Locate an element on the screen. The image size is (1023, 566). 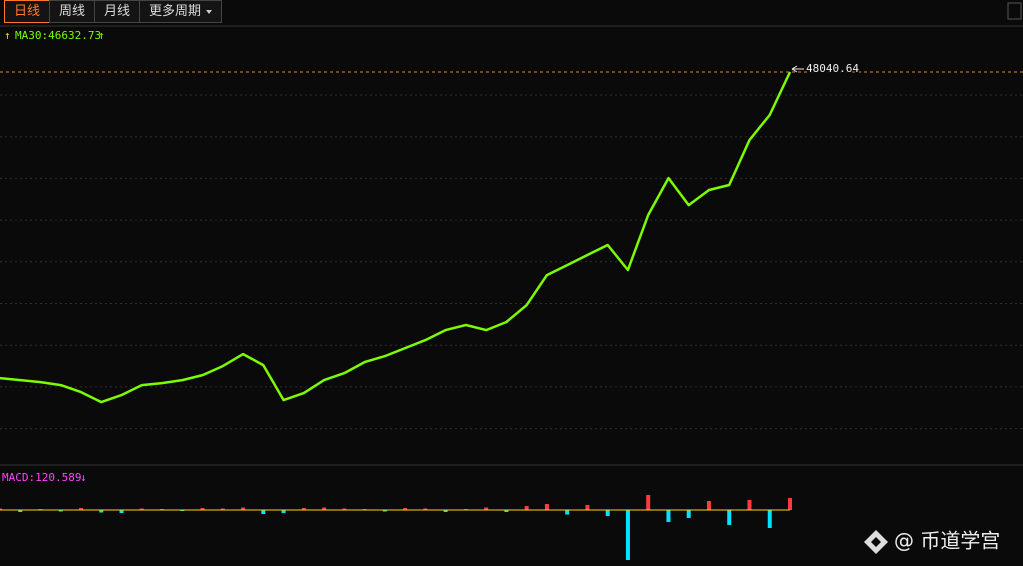
tab-label: 更多周期 is located at coordinates (175, 11).